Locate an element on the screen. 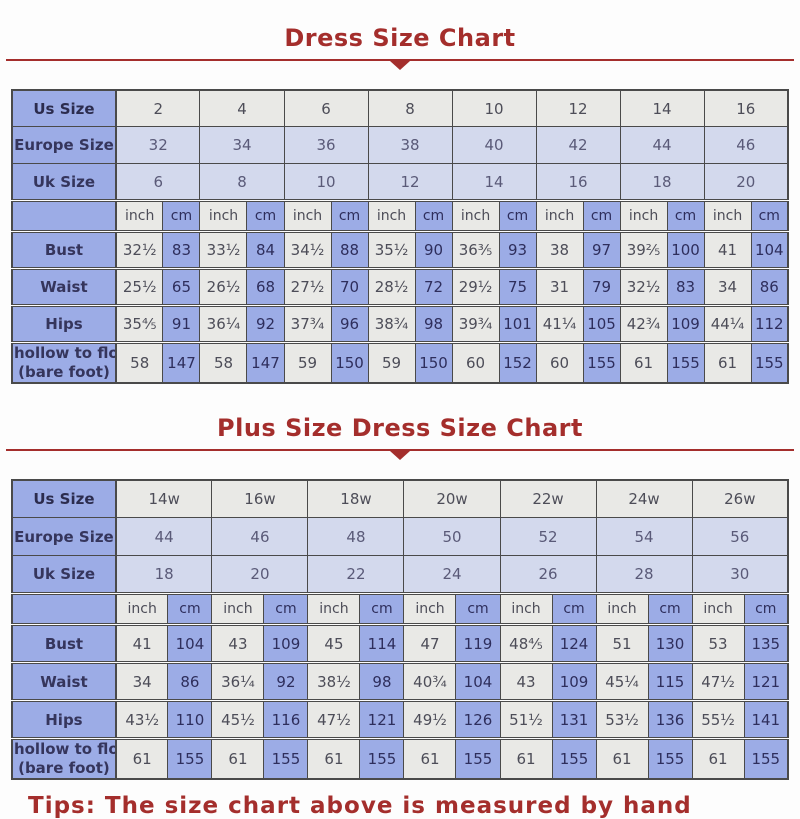 This screenshot has width=800, height=819. bust-cm-cell: 119 is located at coordinates (478, 643).